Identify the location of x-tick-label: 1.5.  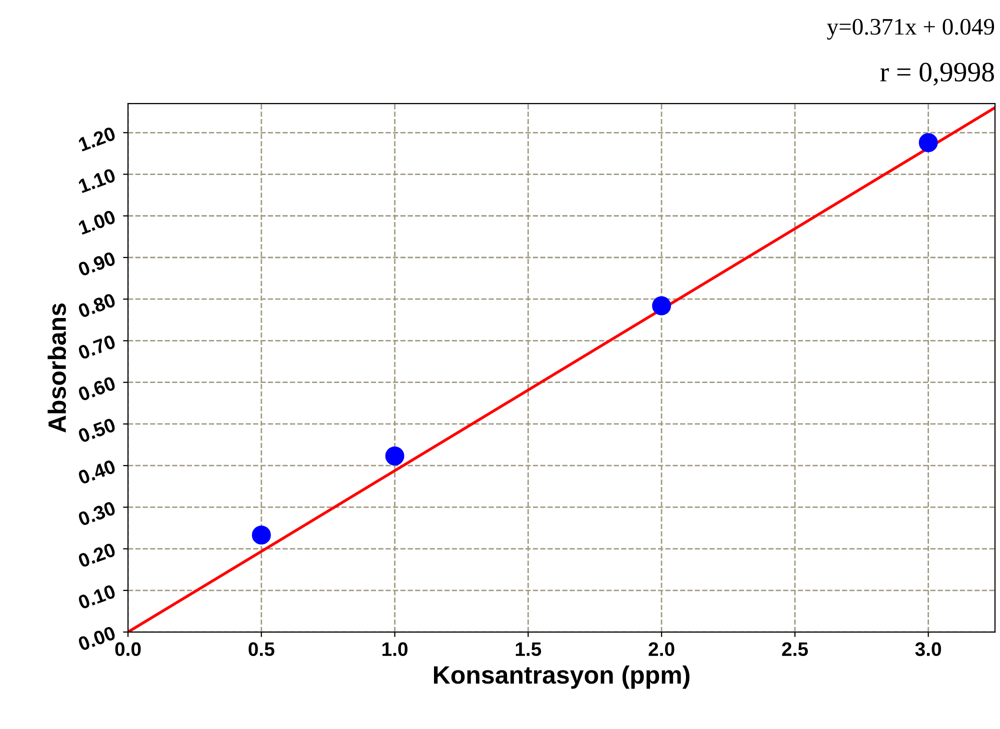
(529, 649).